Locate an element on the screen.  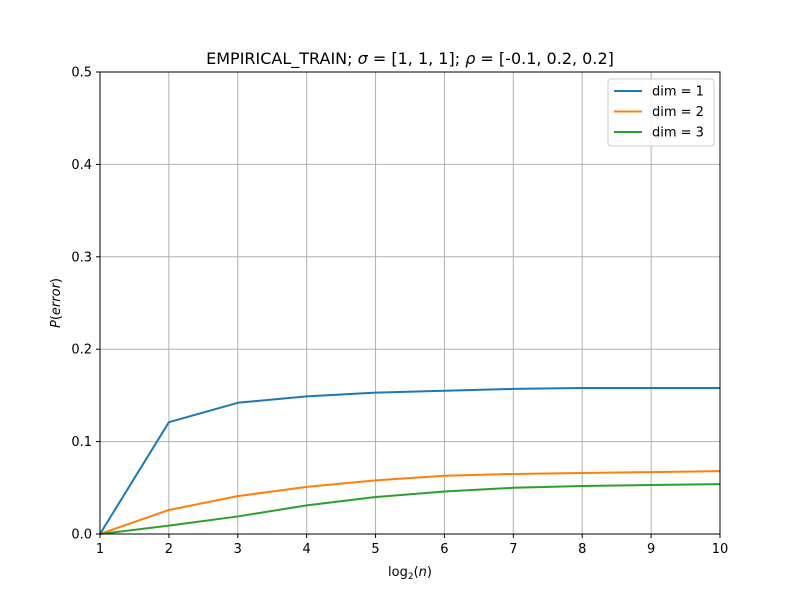
x-tick-label: 4 is located at coordinates (307, 549).